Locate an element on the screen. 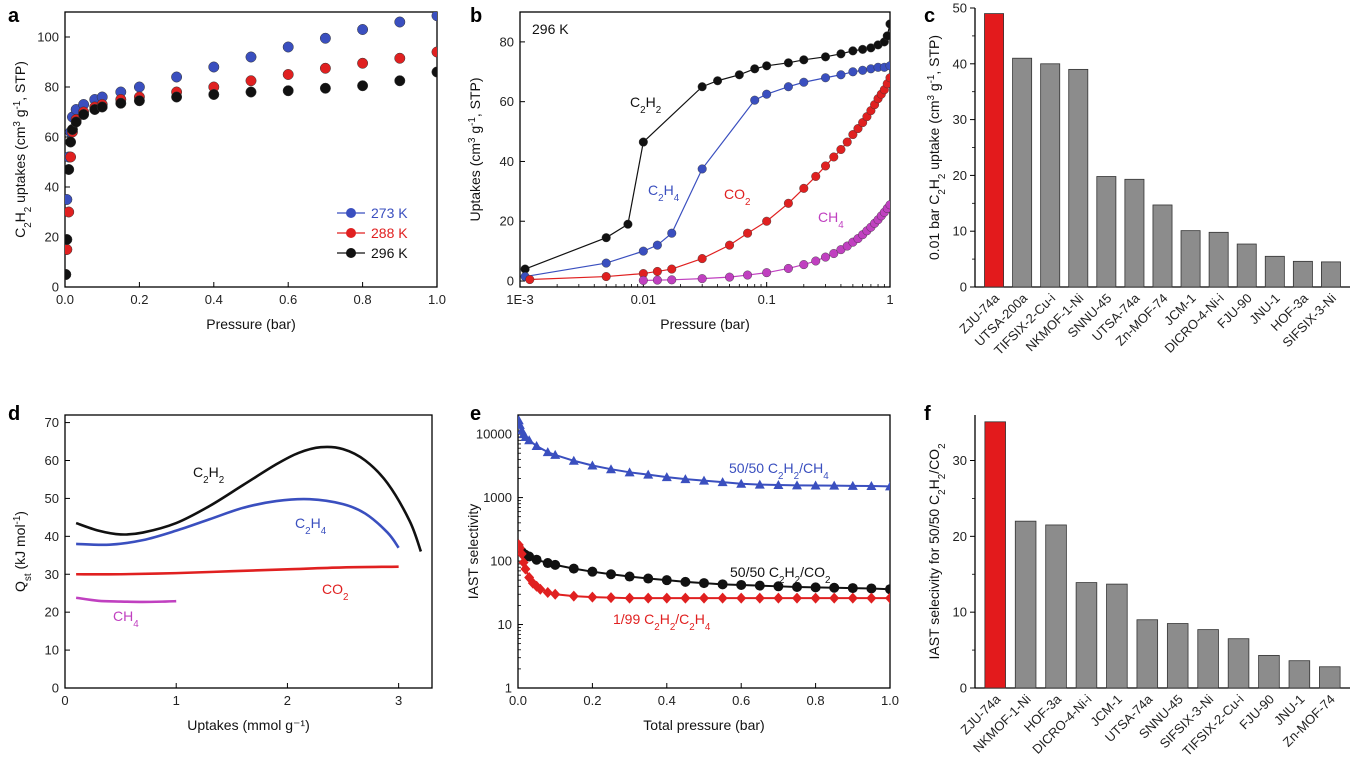 The height and width of the screenshot is (765, 1358). b-ytick-label: 60 is located at coordinates (507, 101).